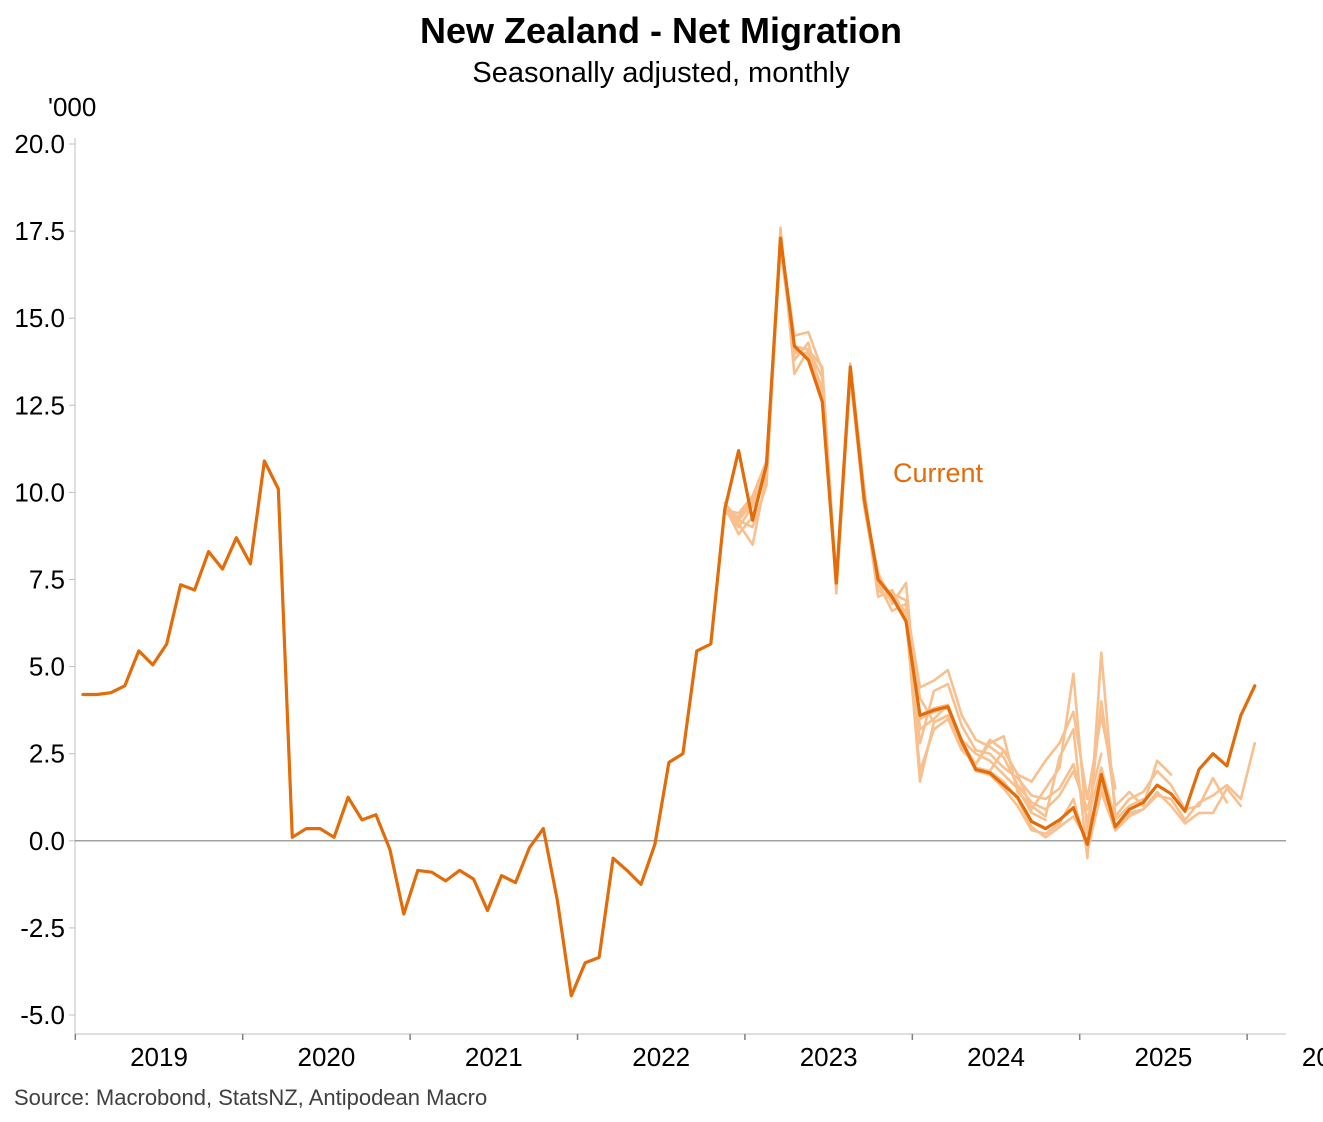 Image resolution: width=1323 pixels, height=1122 pixels. Describe the element at coordinates (698, 1052) in the screenshot. I see `x-axis: 2019 2020 2021 2022 2023 2024 2025 2026` at that location.